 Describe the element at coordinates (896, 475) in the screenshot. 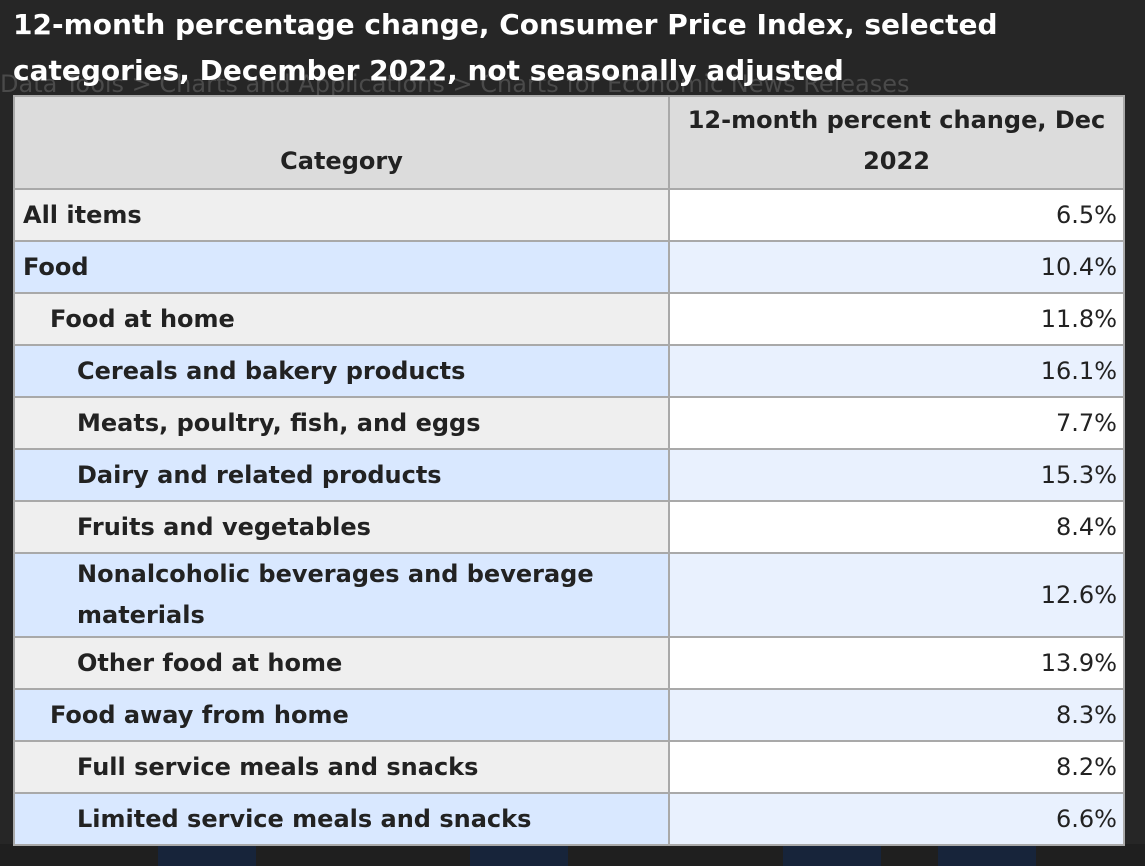

I see `row-value: 15.3%` at that location.